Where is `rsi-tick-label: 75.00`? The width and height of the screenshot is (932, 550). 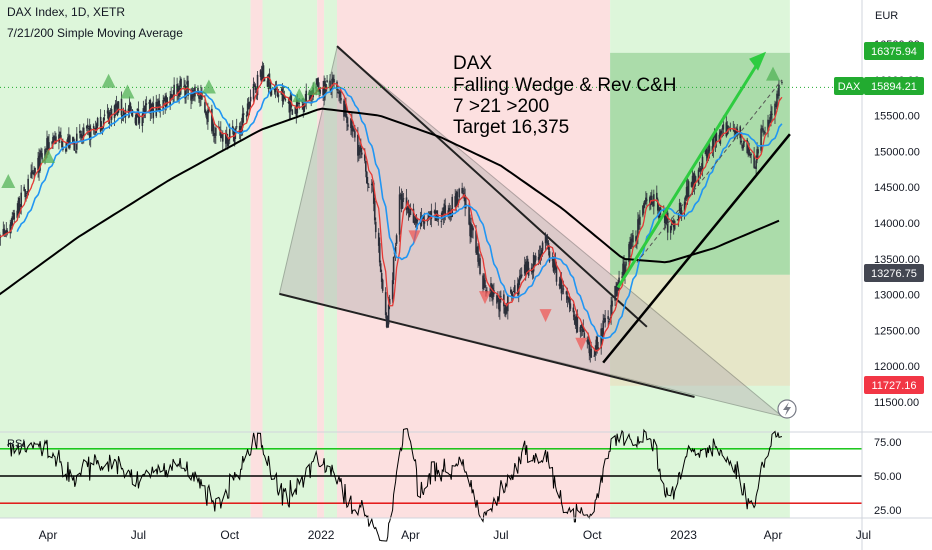 rsi-tick-label: 75.00 is located at coordinates (888, 443).